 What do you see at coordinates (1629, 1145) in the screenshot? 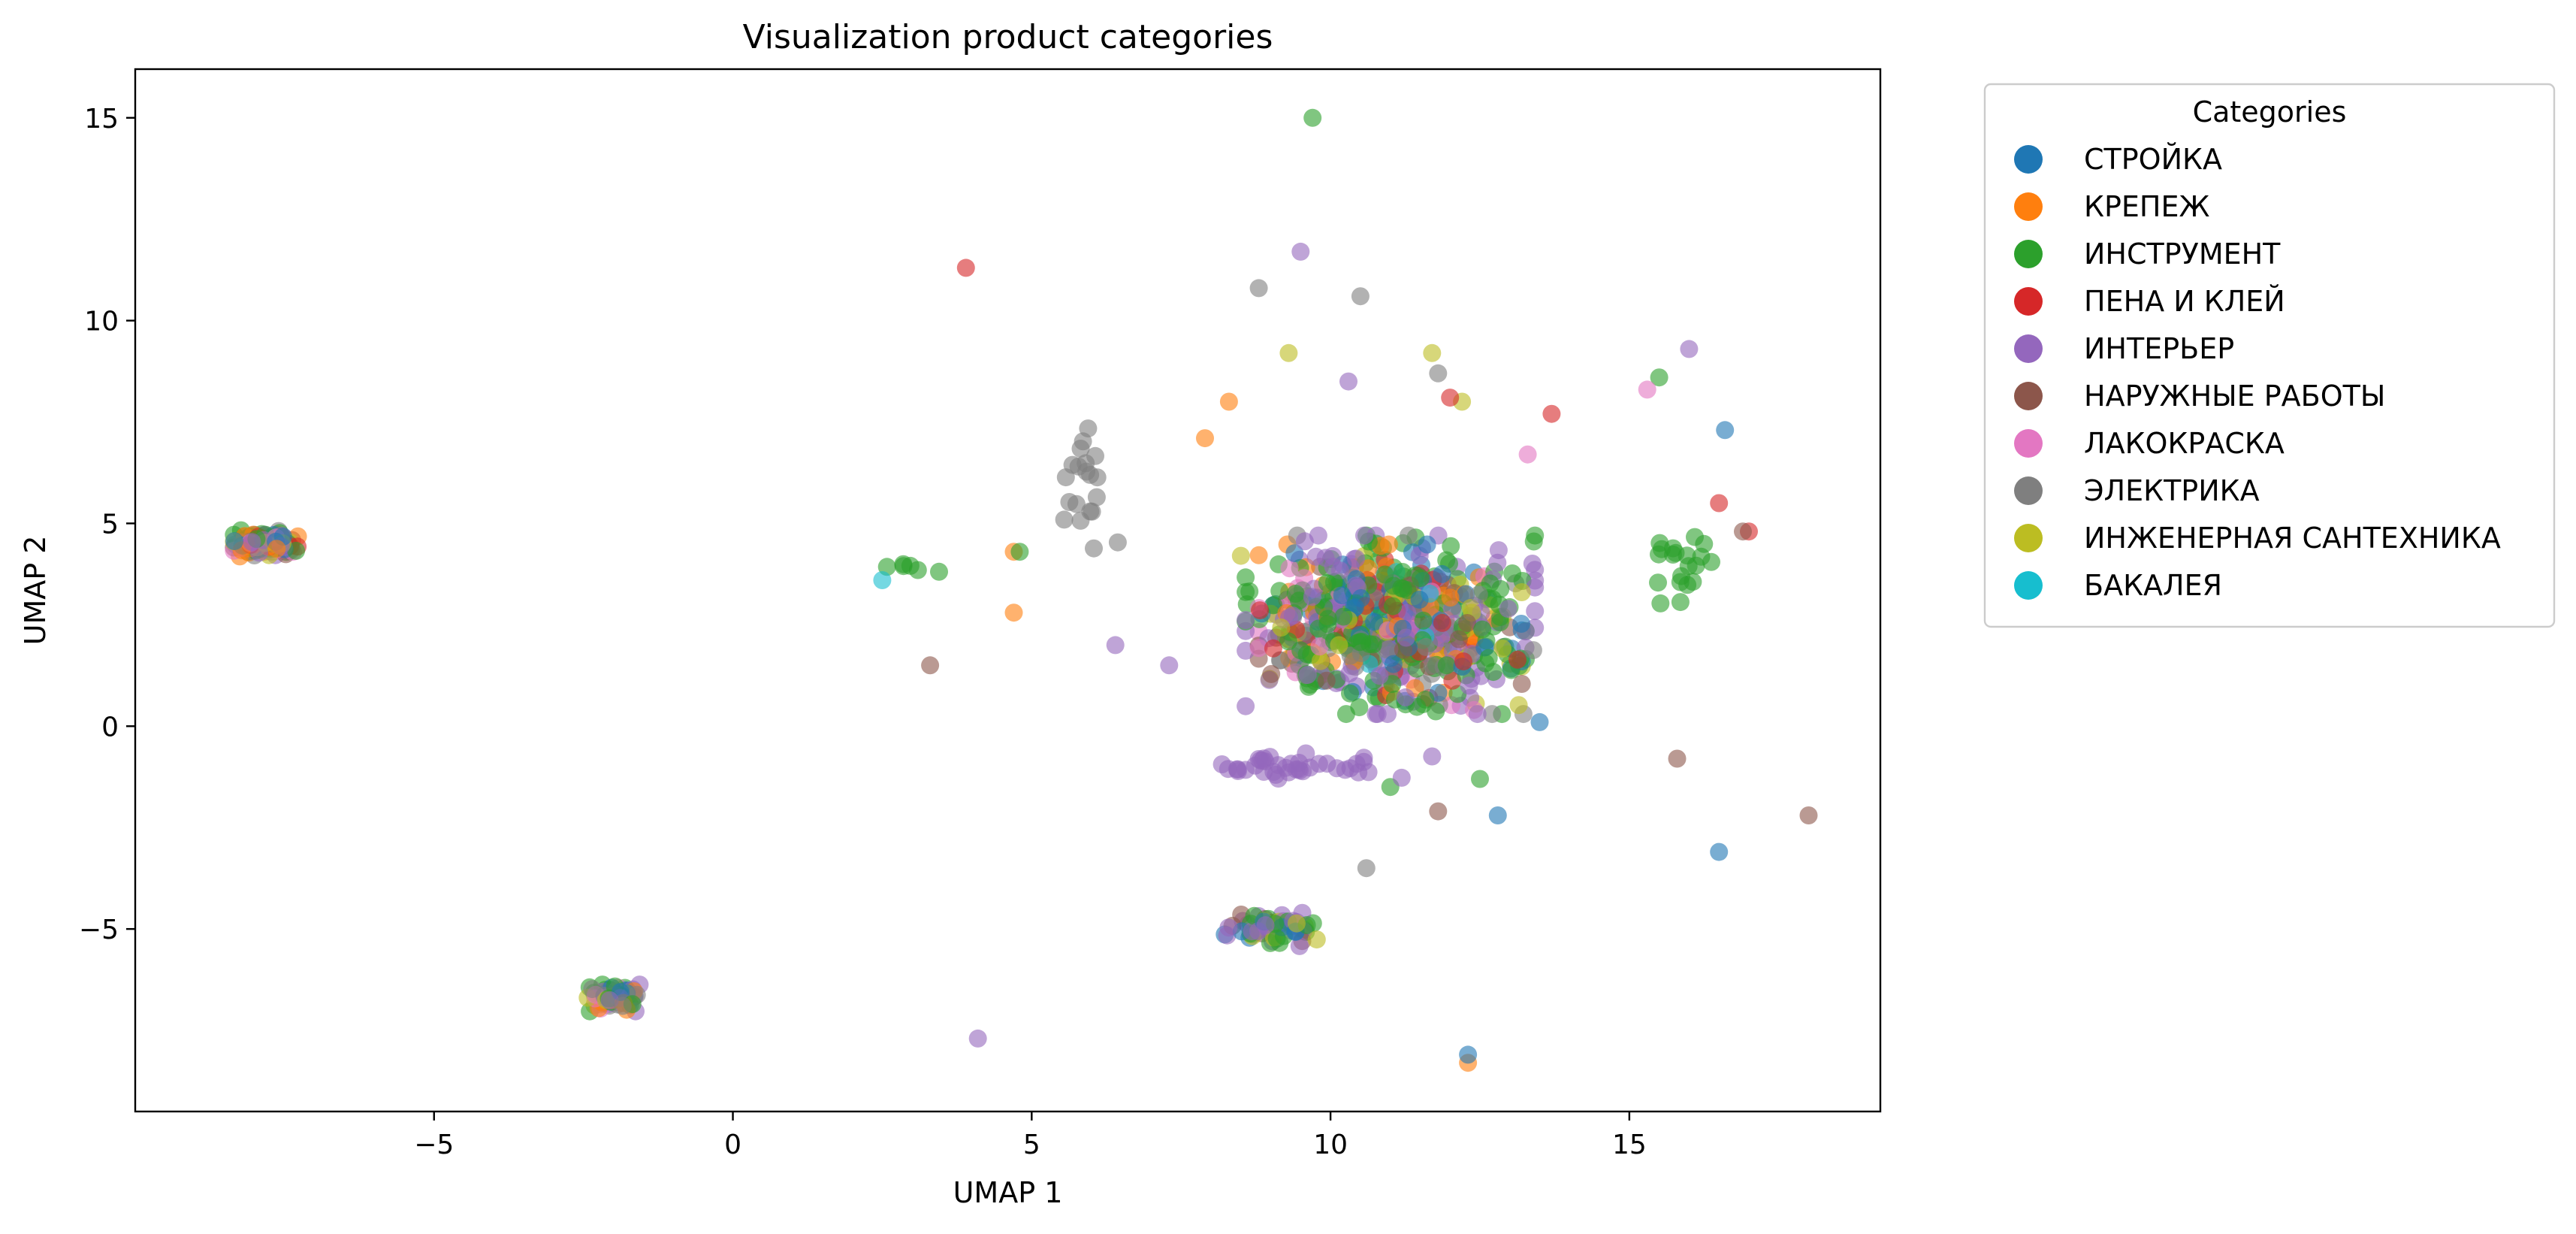
I see `x-tick-label: 15` at bounding box center [1629, 1145].